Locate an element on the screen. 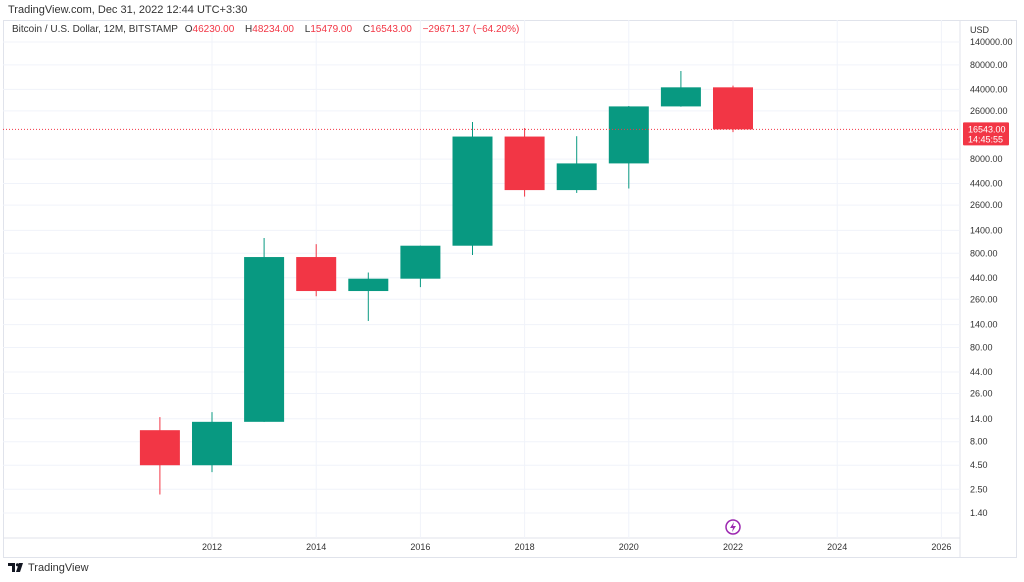  event-lightning-icon is located at coordinates (733, 527).